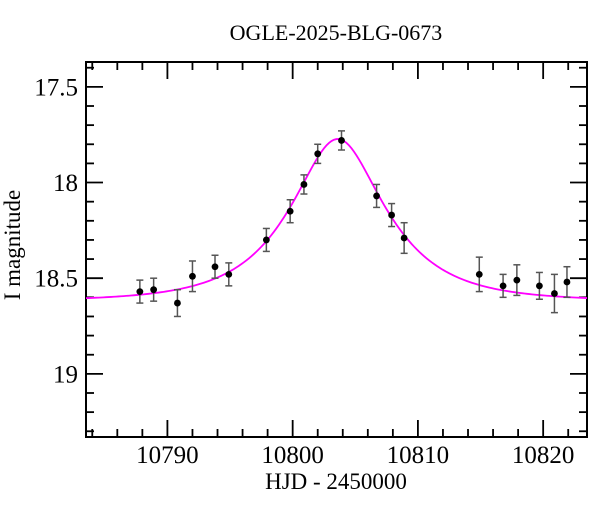  I want to click on y-axis-label: I magnitude, so click(12, 245).